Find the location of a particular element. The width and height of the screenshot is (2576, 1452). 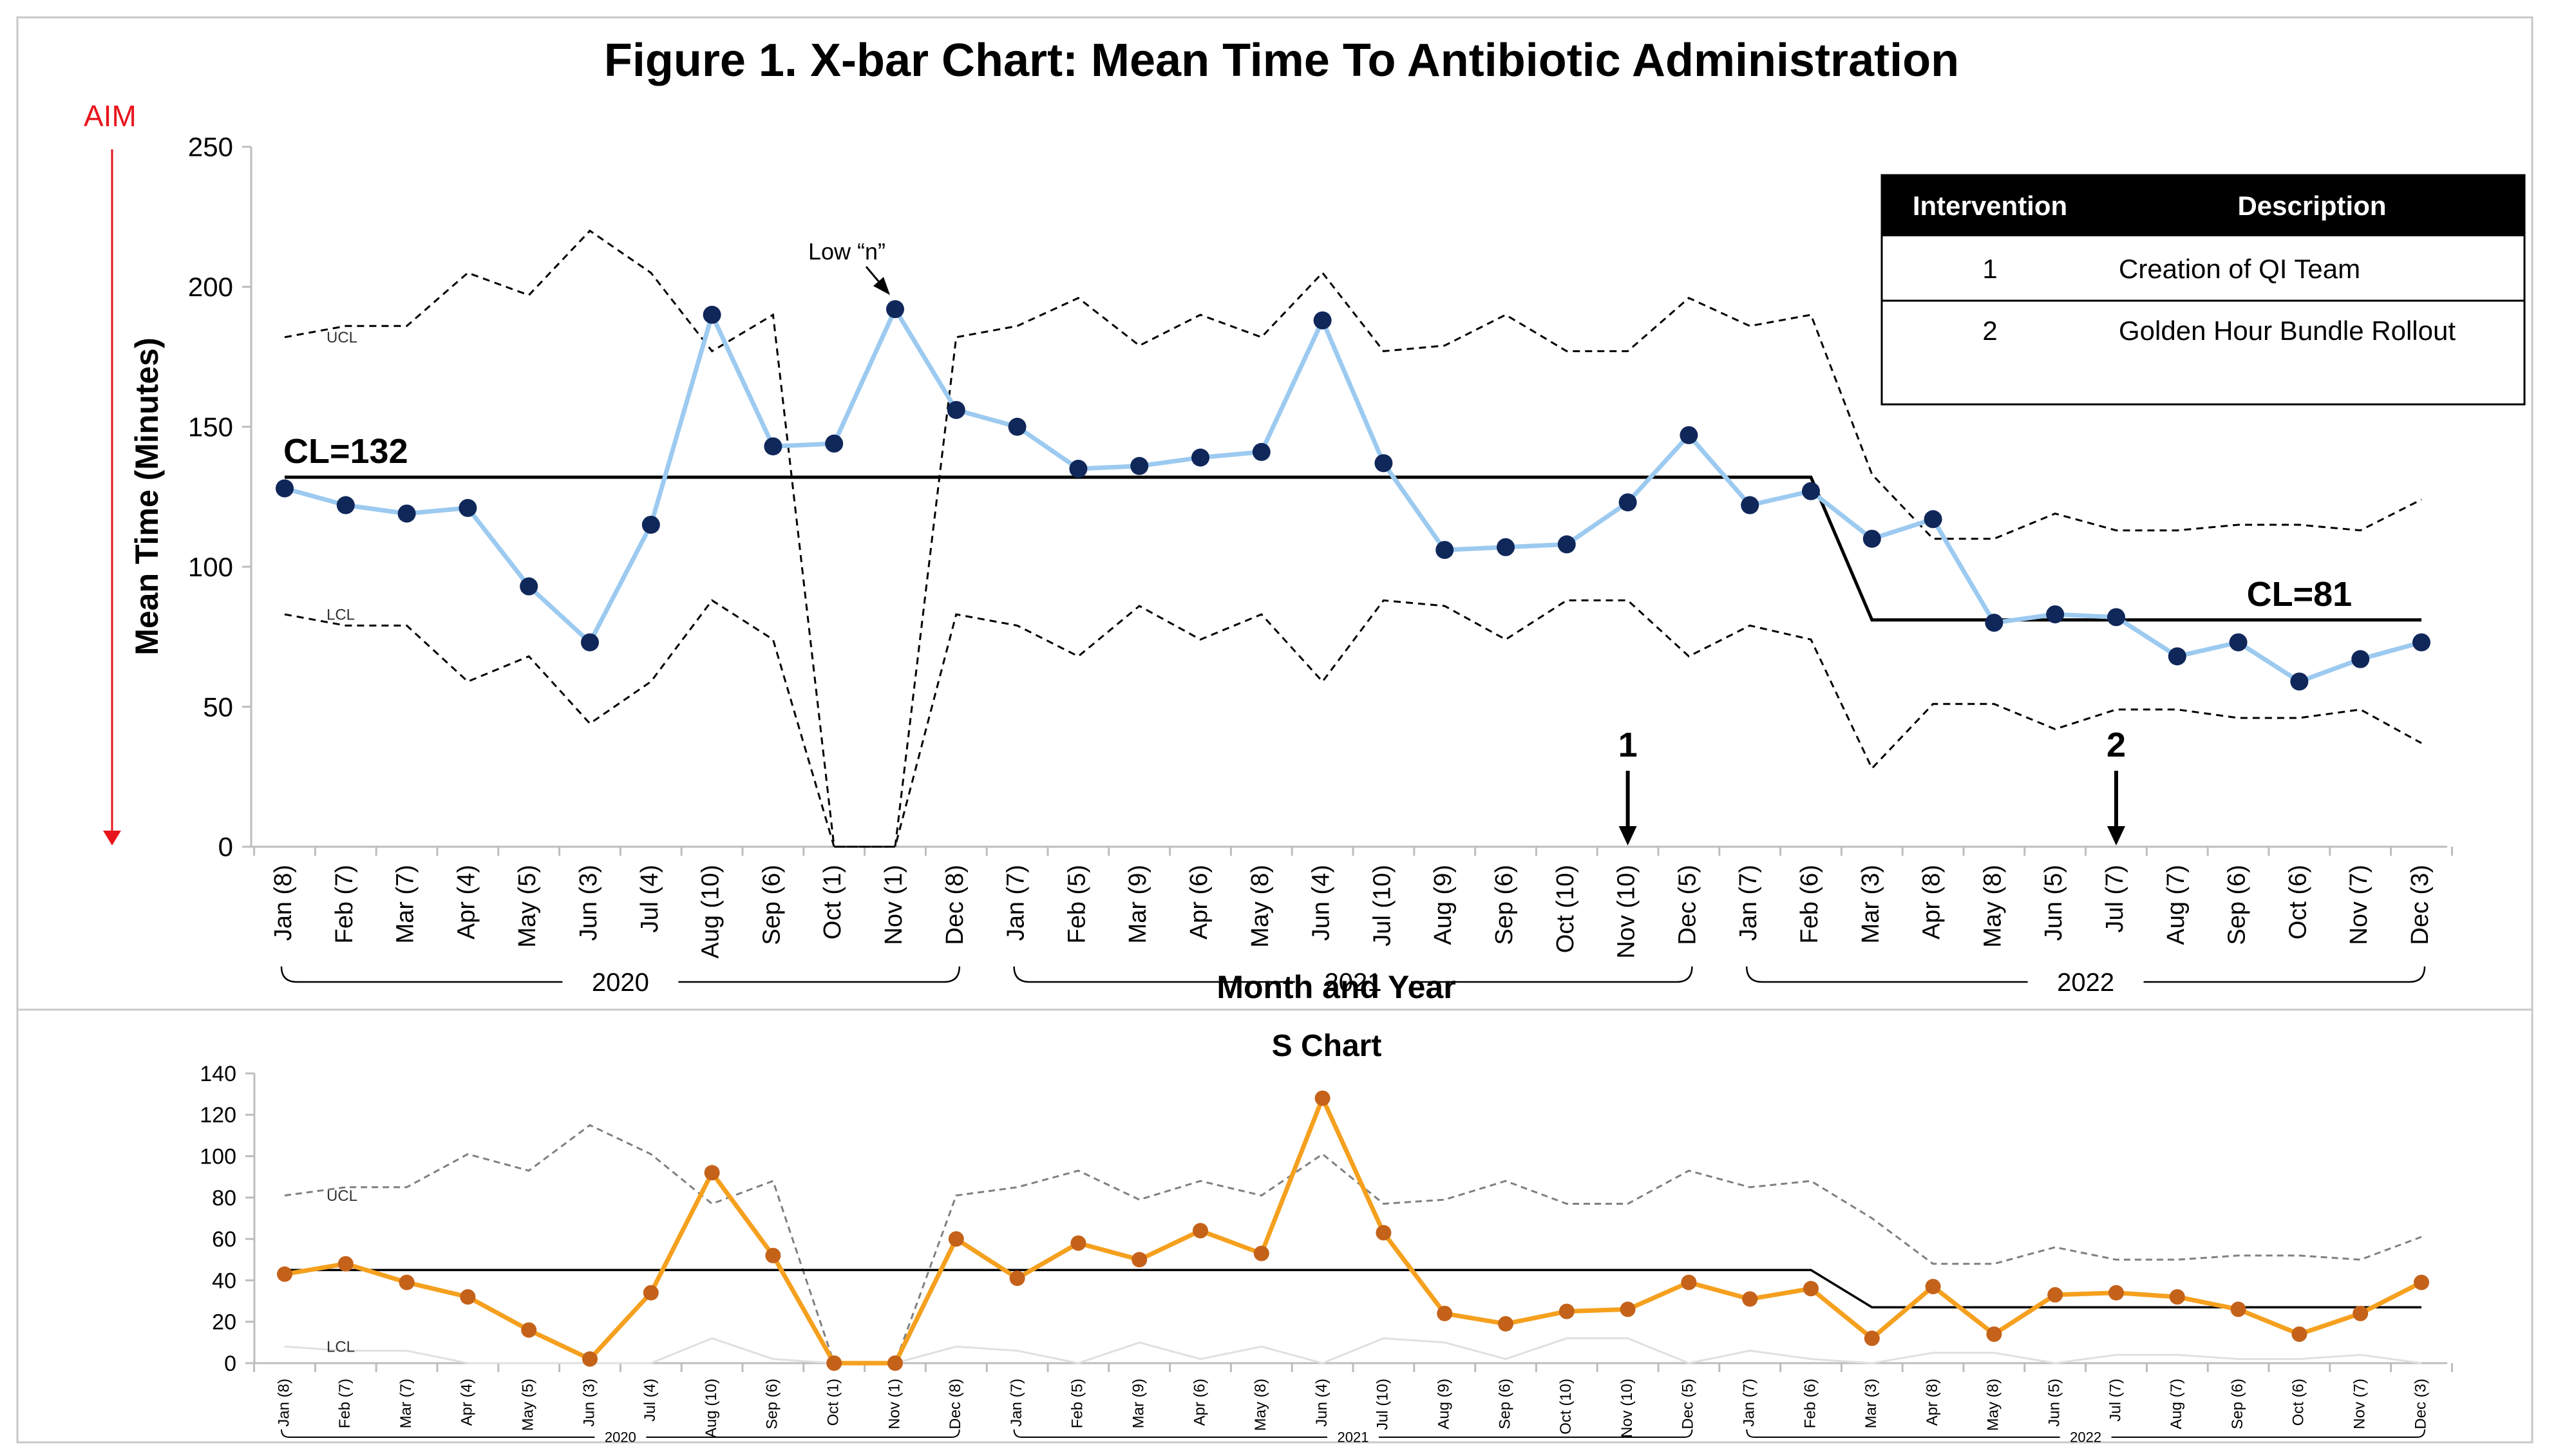

xbar-x-tick-label: Oct (6) is located at coordinates (2297, 902).